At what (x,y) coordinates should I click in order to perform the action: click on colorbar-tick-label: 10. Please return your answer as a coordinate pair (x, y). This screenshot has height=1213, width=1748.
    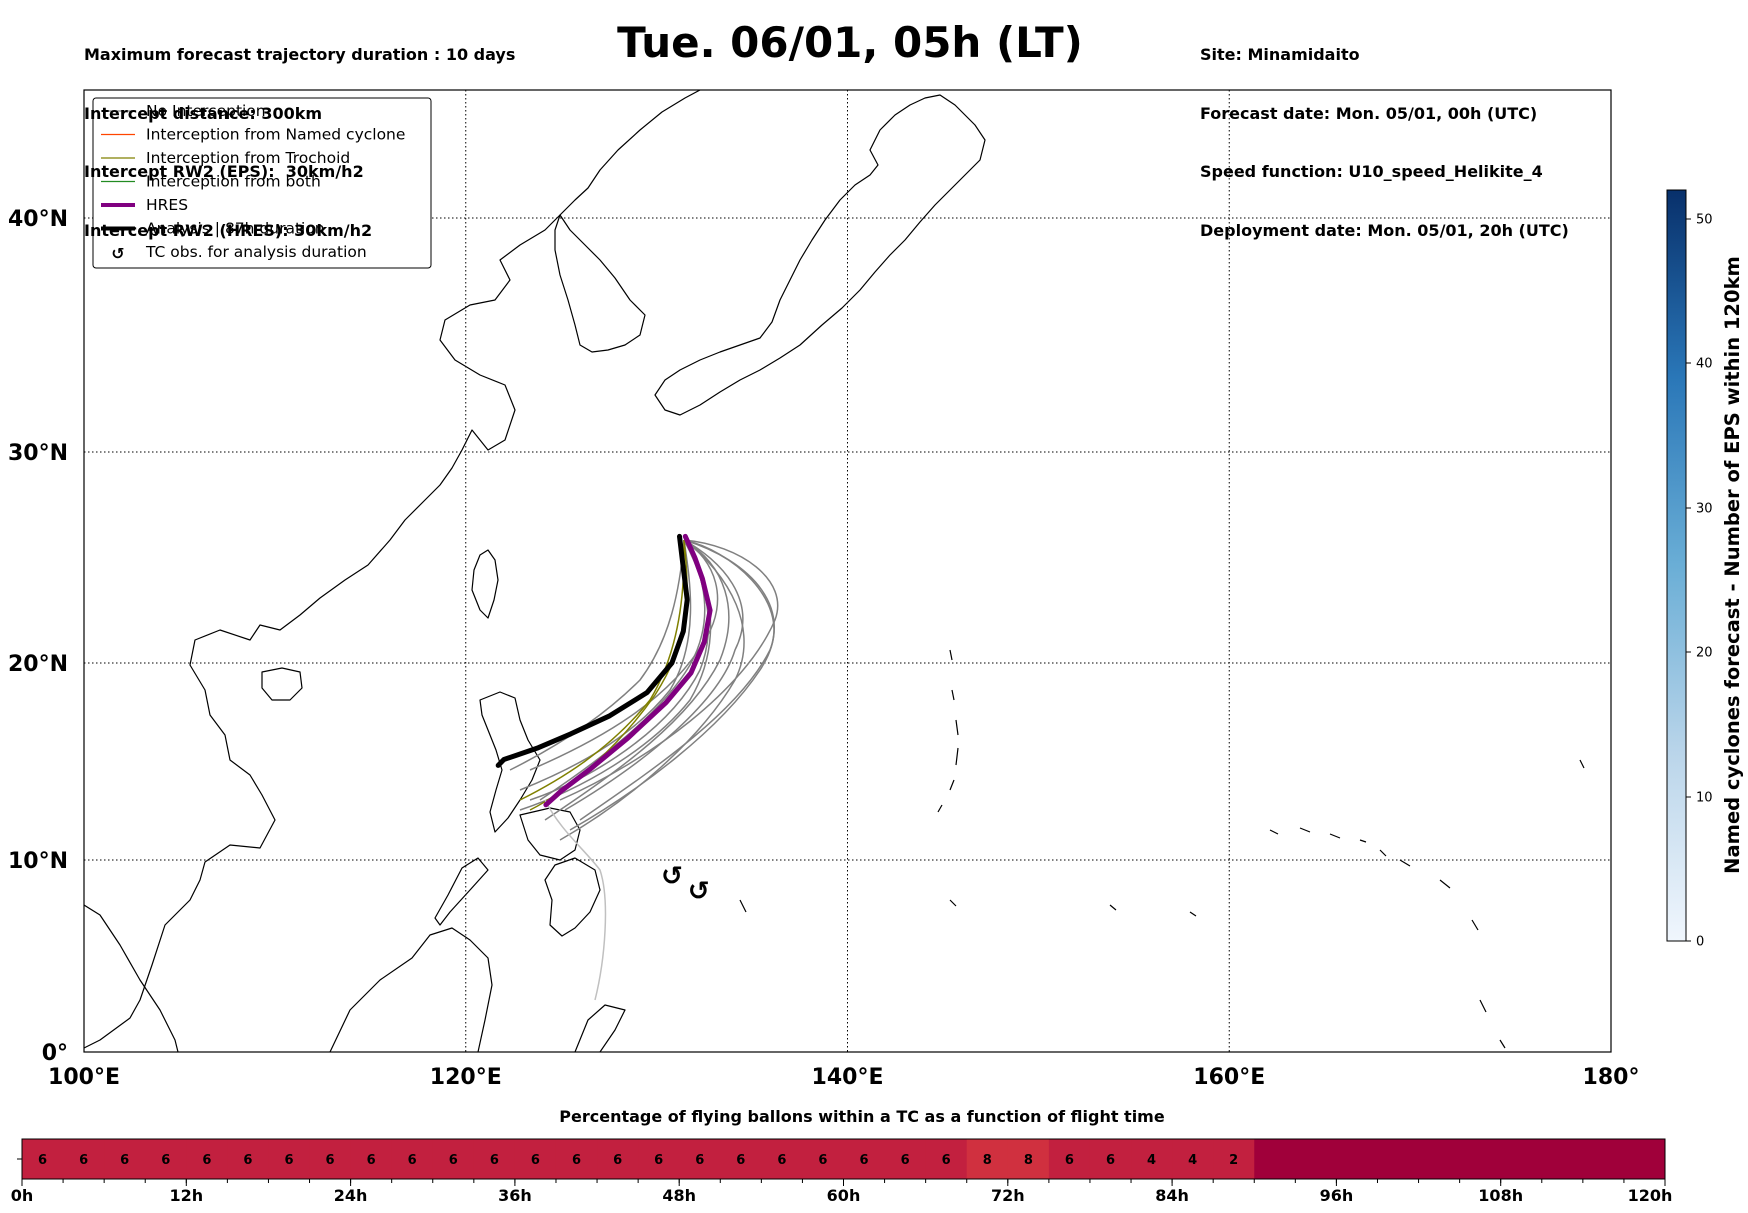
    Looking at the image, I should click on (1704, 798).